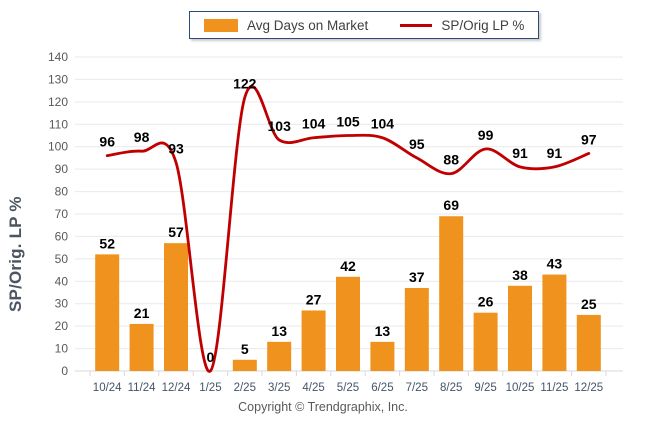 This screenshot has height=434, width=646. I want to click on y-tick-label: 20, so click(62, 326).